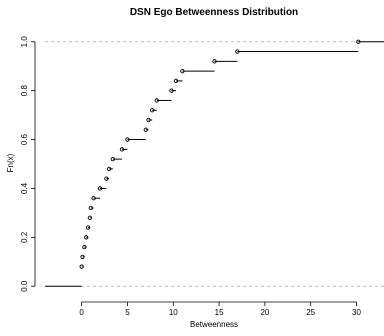  I want to click on y-axis-label: Fn(x), so click(10, 162).